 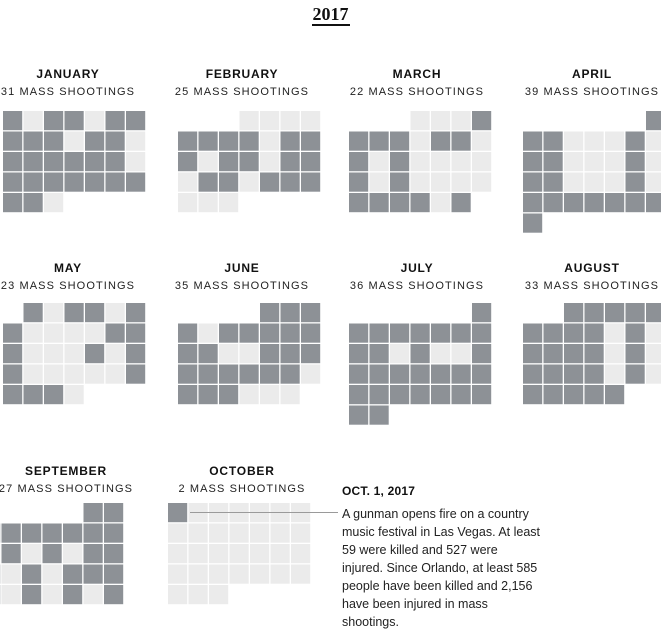 I want to click on month-label-january: JANUARY 31 MASS SHOOTINGS, so click(x=71, y=82).